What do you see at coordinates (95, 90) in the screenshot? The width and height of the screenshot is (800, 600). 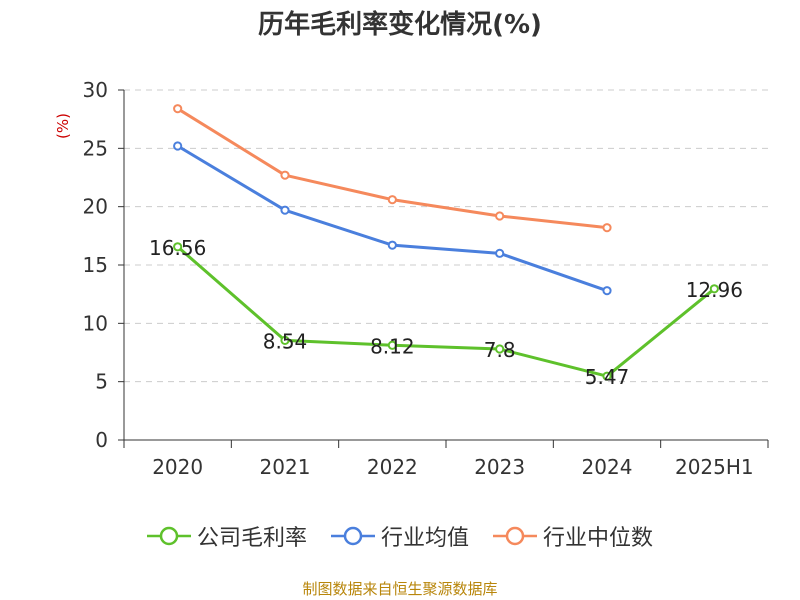 I see `y-tick-label: 30` at bounding box center [95, 90].